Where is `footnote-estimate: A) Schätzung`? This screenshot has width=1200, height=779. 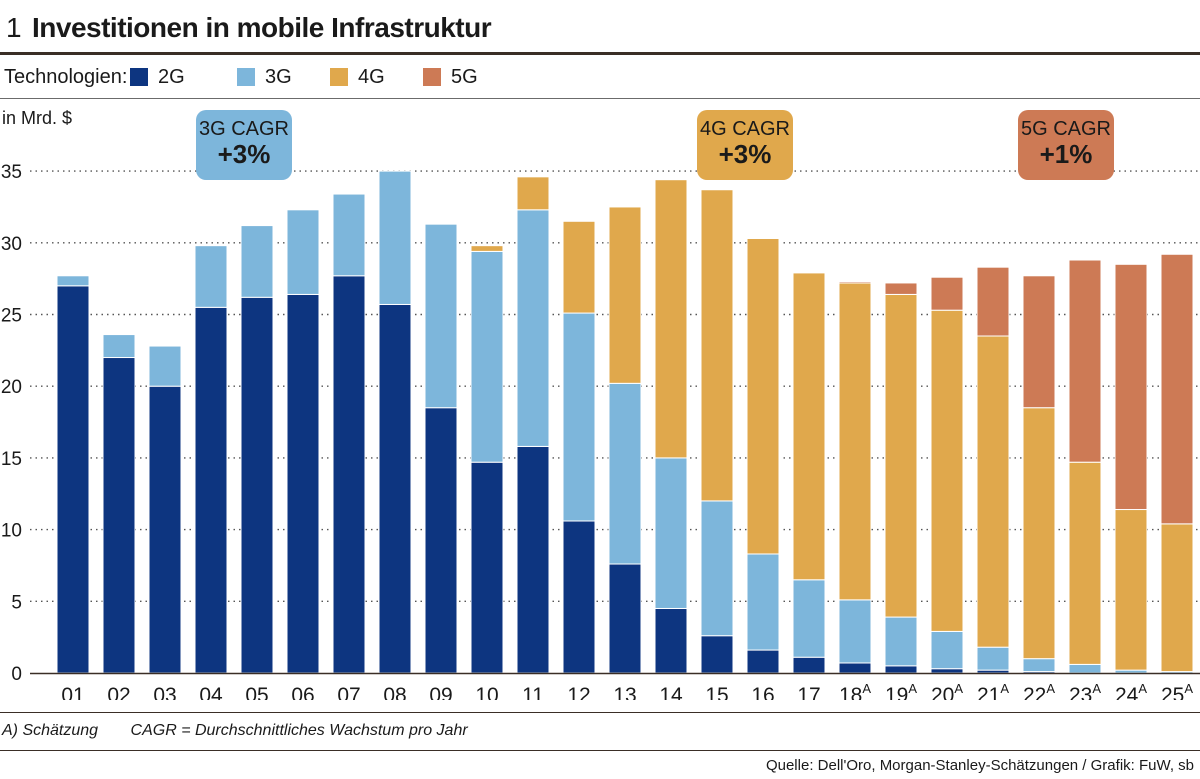 footnote-estimate: A) Schätzung is located at coordinates (50, 730).